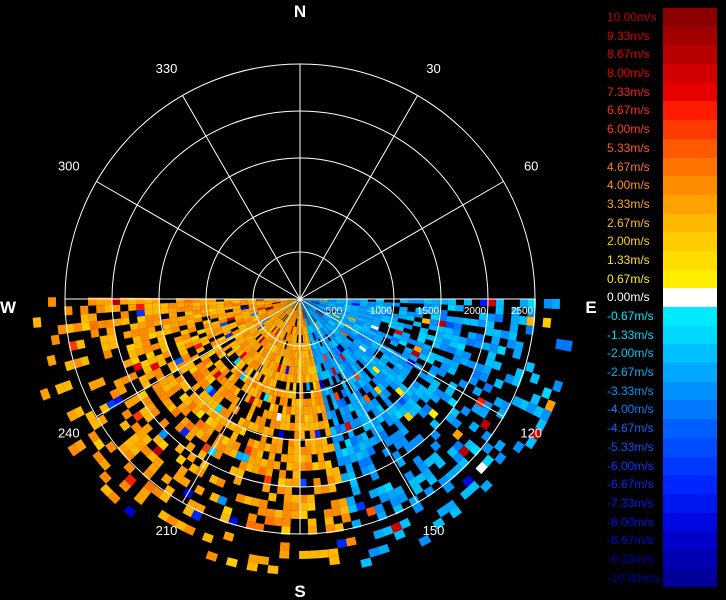  I want to click on range-tick-label: 500, so click(334, 311).